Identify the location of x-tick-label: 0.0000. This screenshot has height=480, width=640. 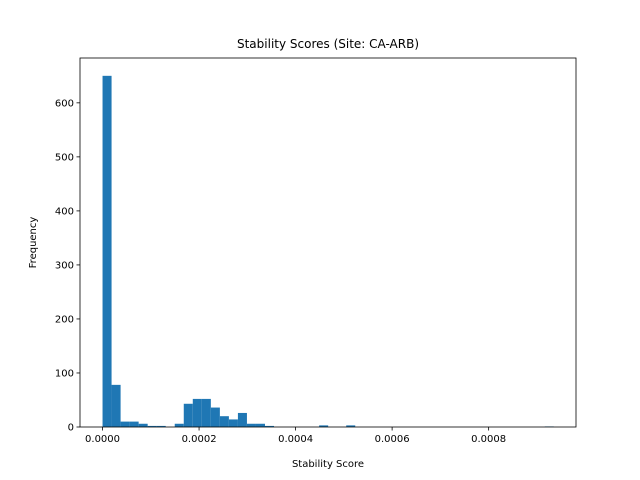
(102, 439).